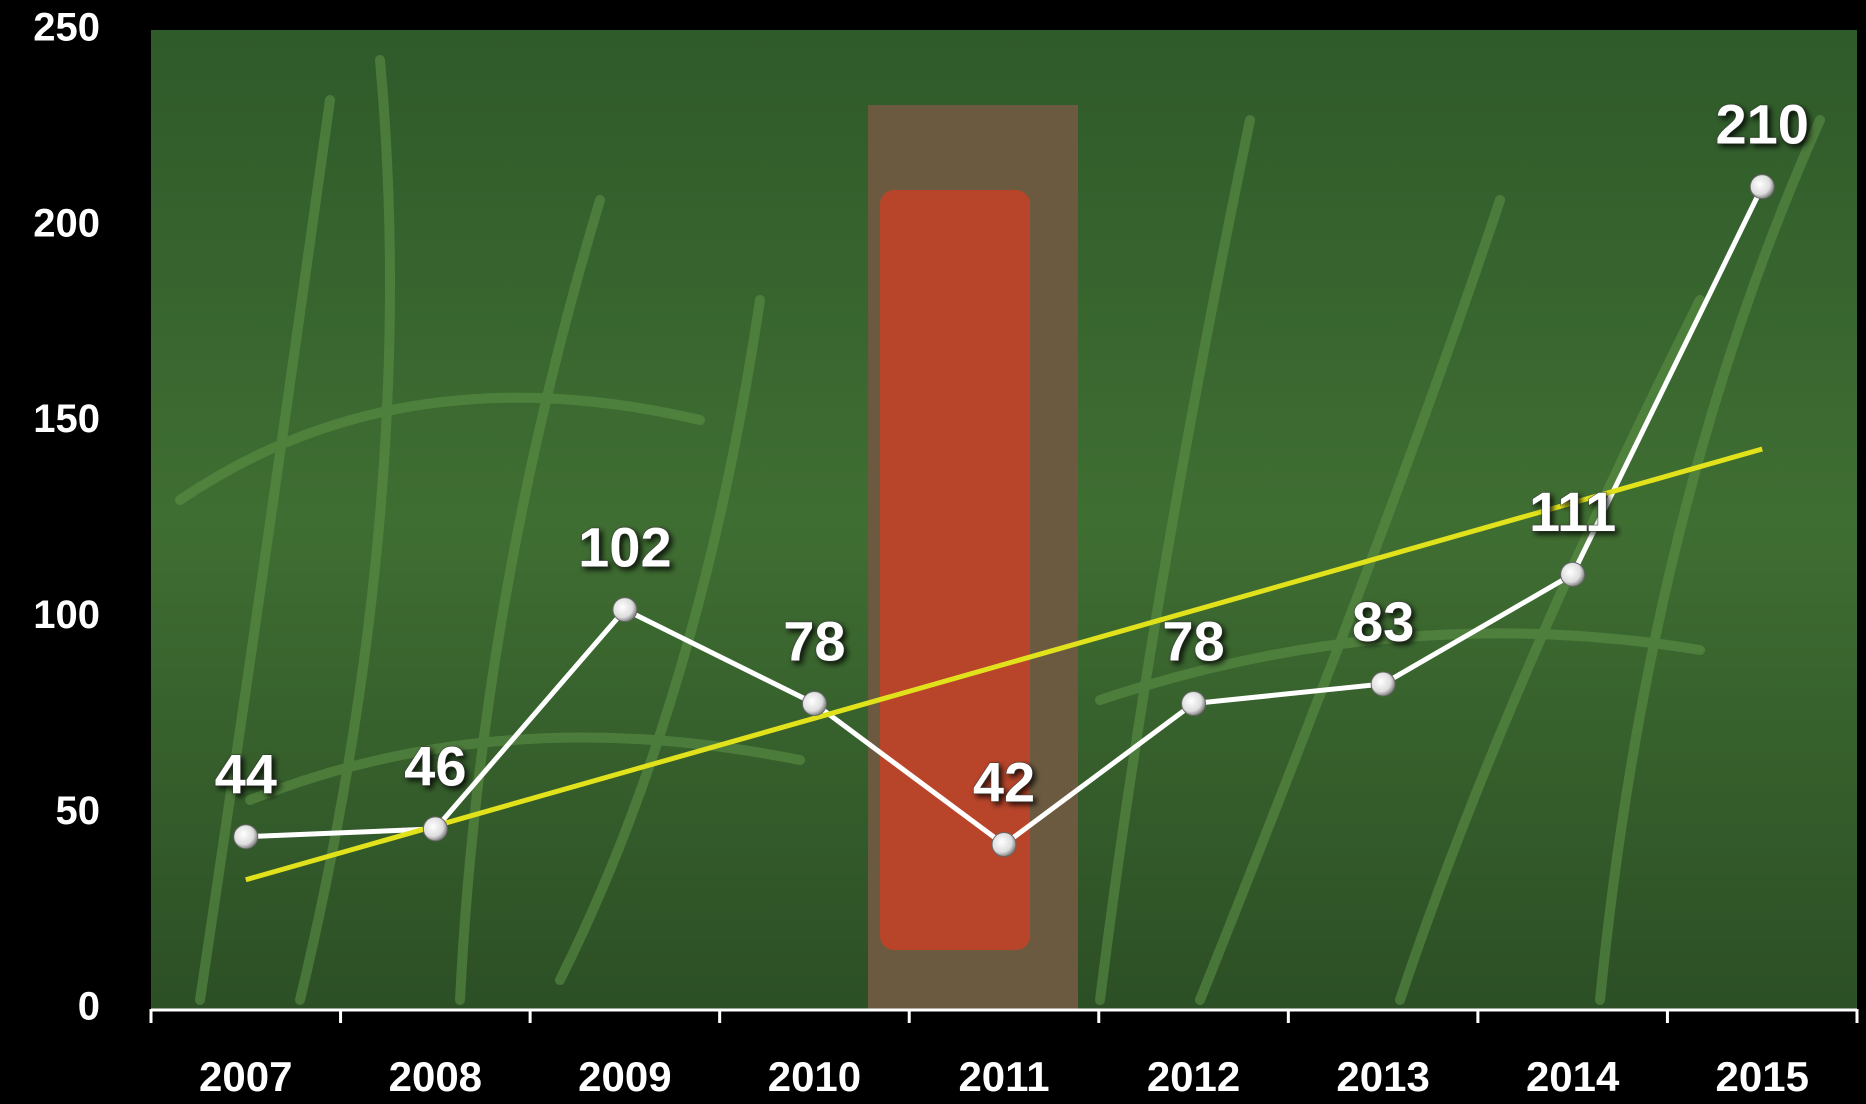 The width and height of the screenshot is (1866, 1104). What do you see at coordinates (66, 615) in the screenshot?
I see `y-tick-label: 100` at bounding box center [66, 615].